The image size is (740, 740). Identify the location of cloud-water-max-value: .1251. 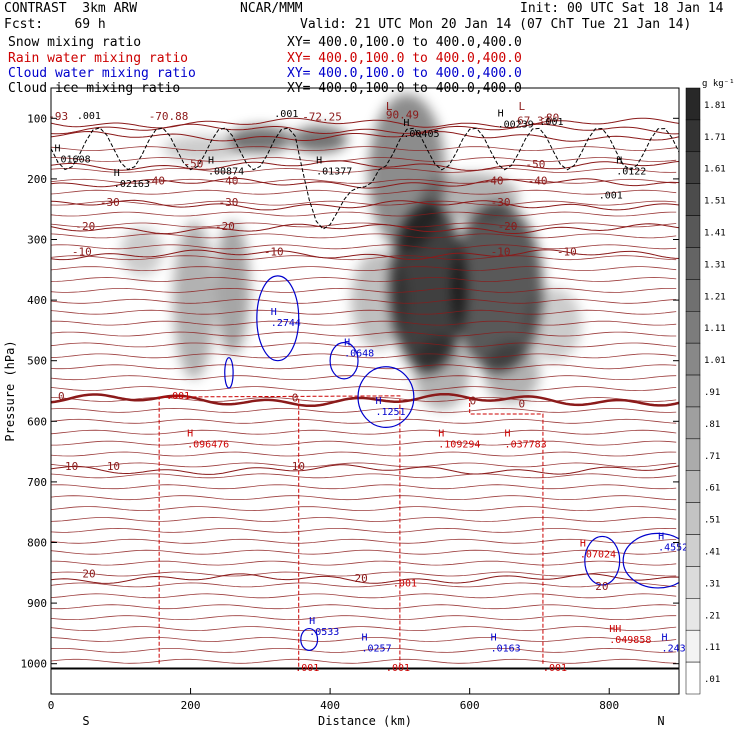
(390, 412).